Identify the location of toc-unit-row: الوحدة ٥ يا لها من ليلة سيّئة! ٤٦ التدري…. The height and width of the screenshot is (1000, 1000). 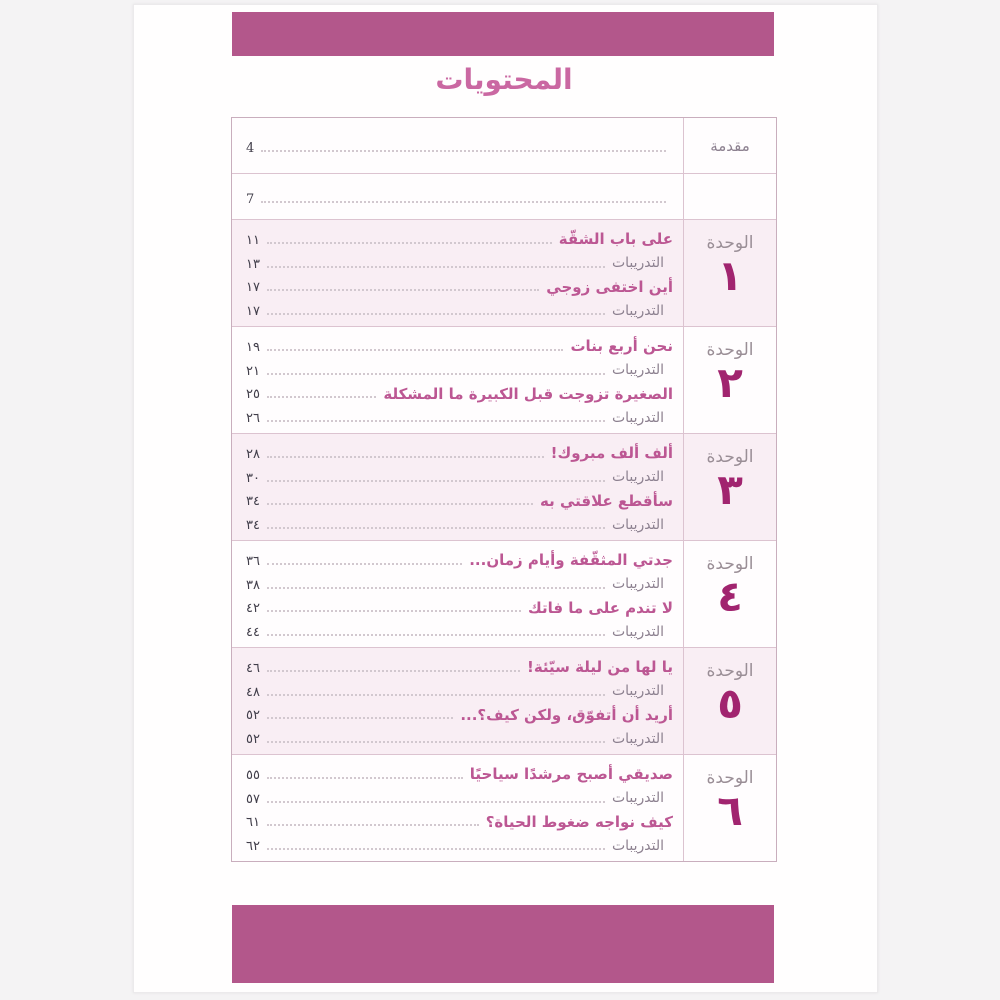
(504, 700).